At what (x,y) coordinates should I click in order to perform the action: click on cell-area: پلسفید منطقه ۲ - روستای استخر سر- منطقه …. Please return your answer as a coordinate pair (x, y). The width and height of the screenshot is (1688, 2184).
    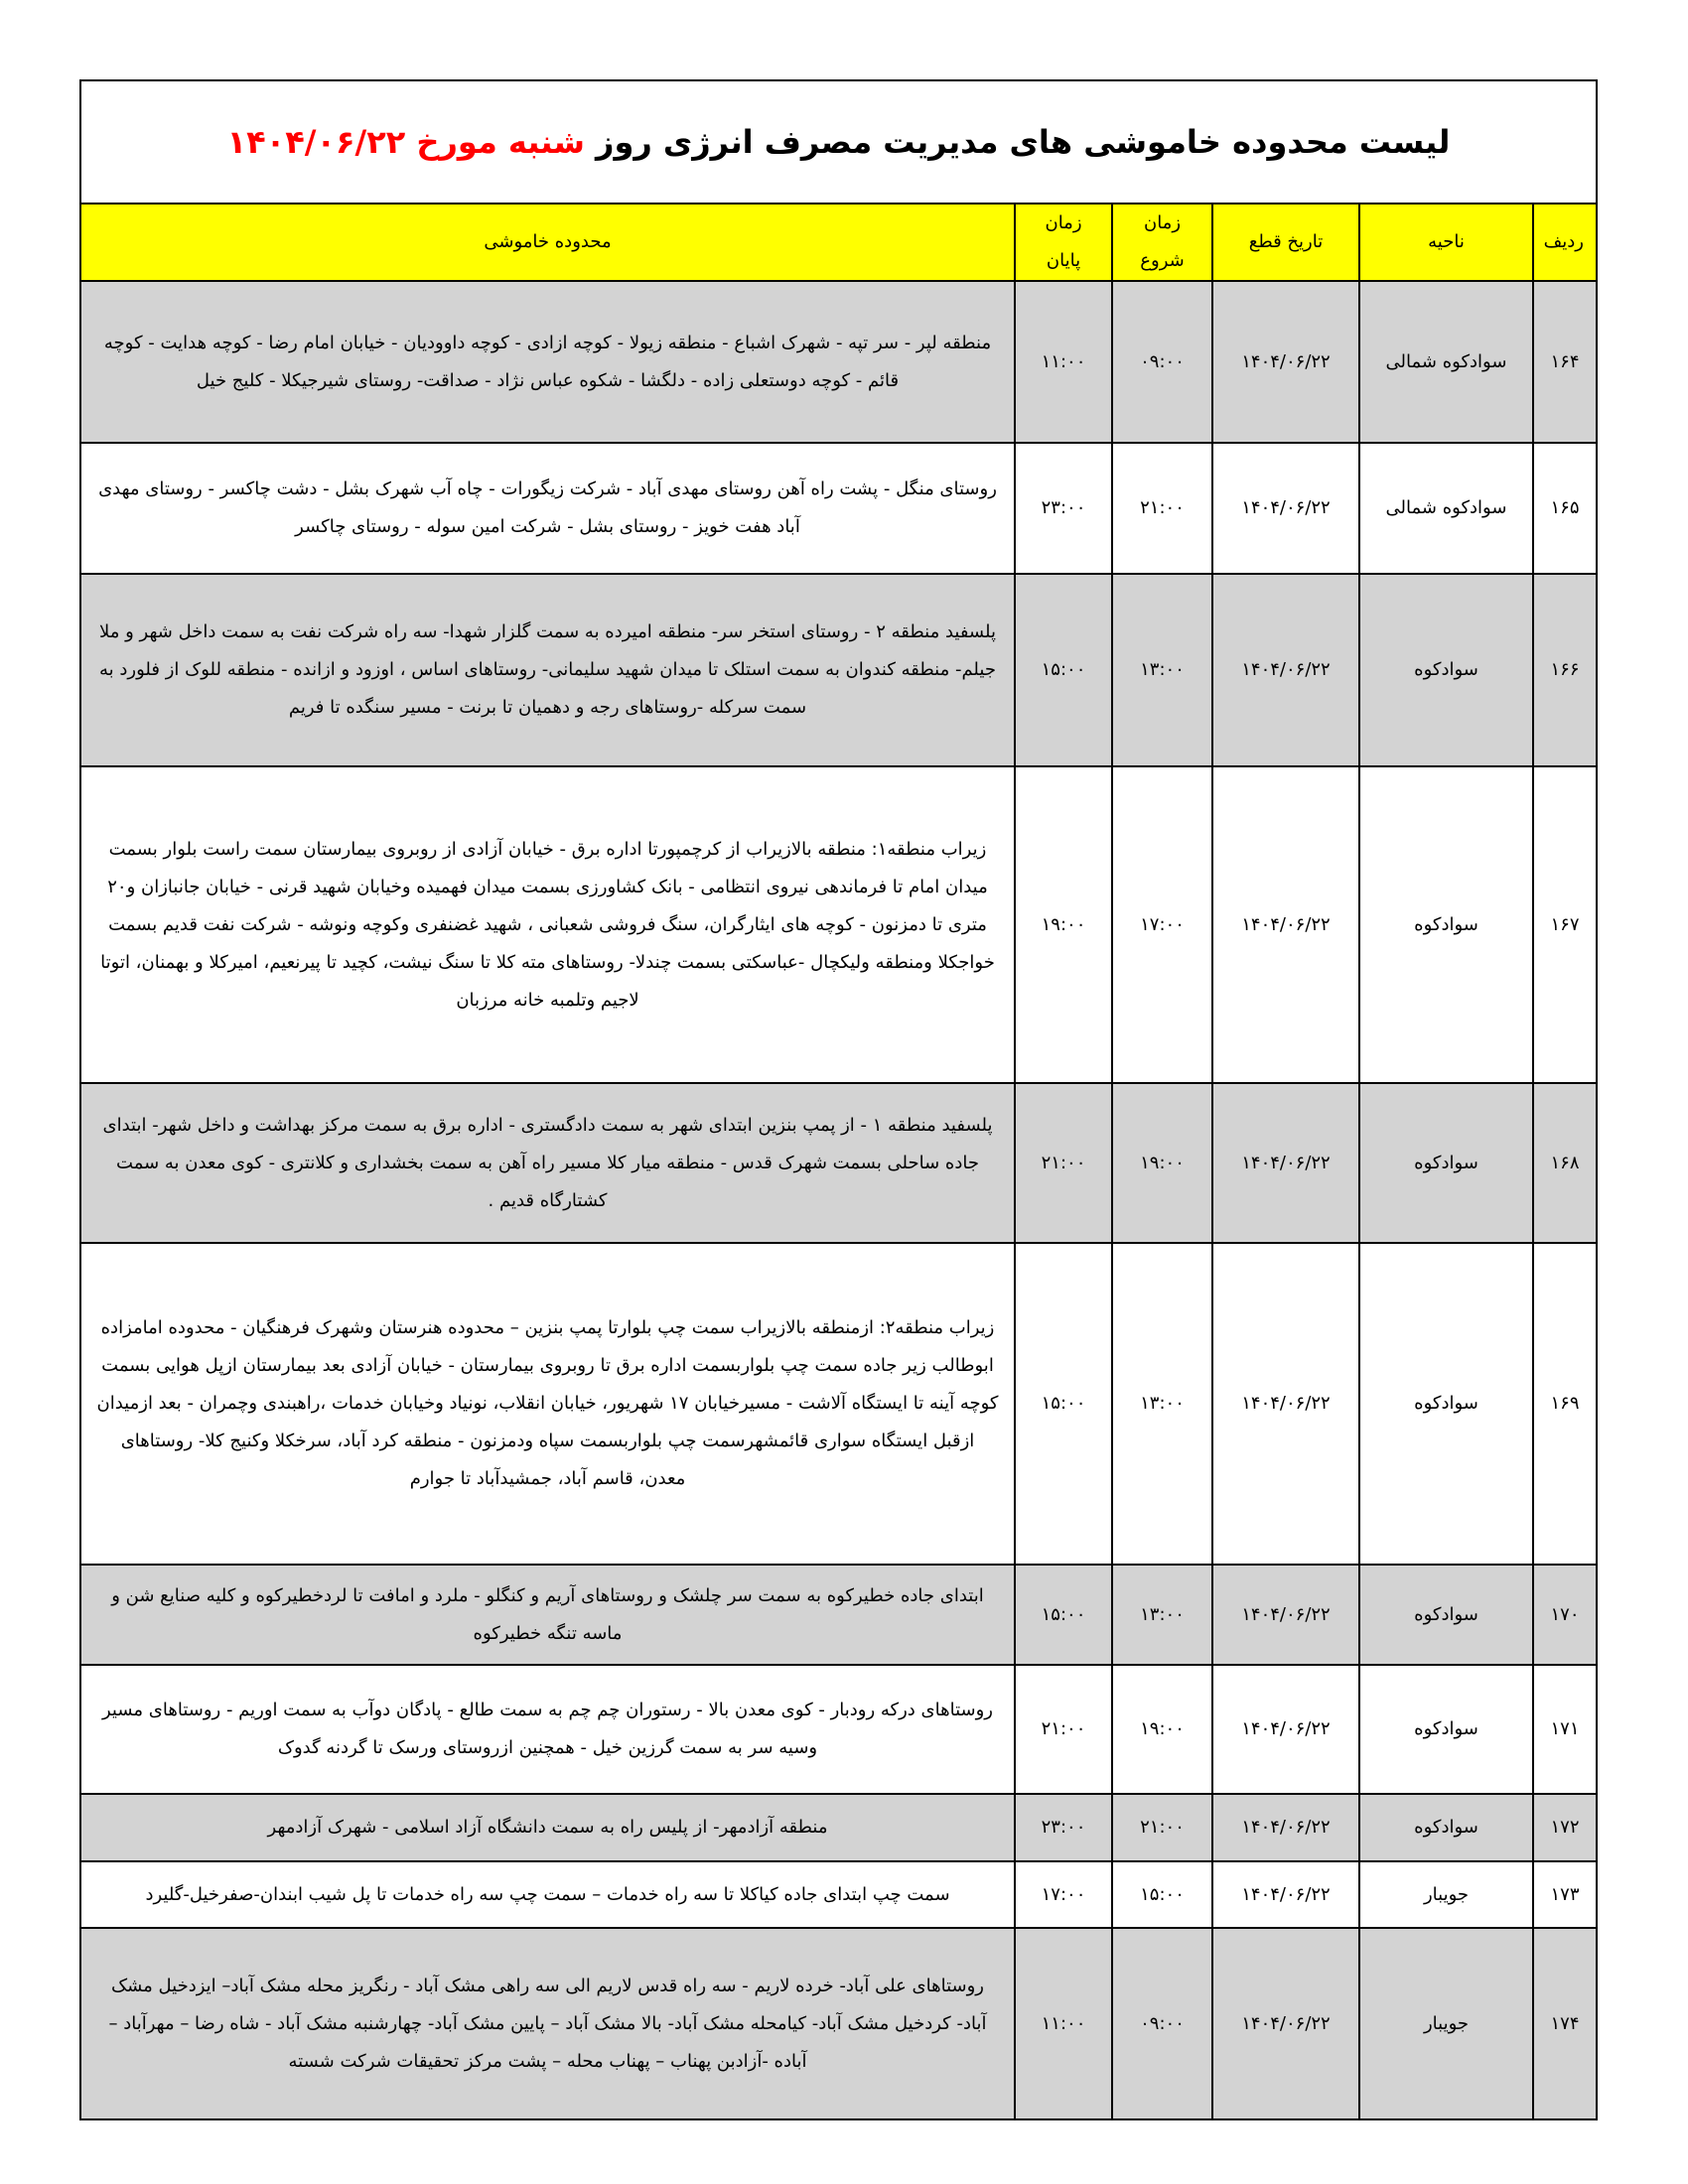
    Looking at the image, I should click on (547, 670).